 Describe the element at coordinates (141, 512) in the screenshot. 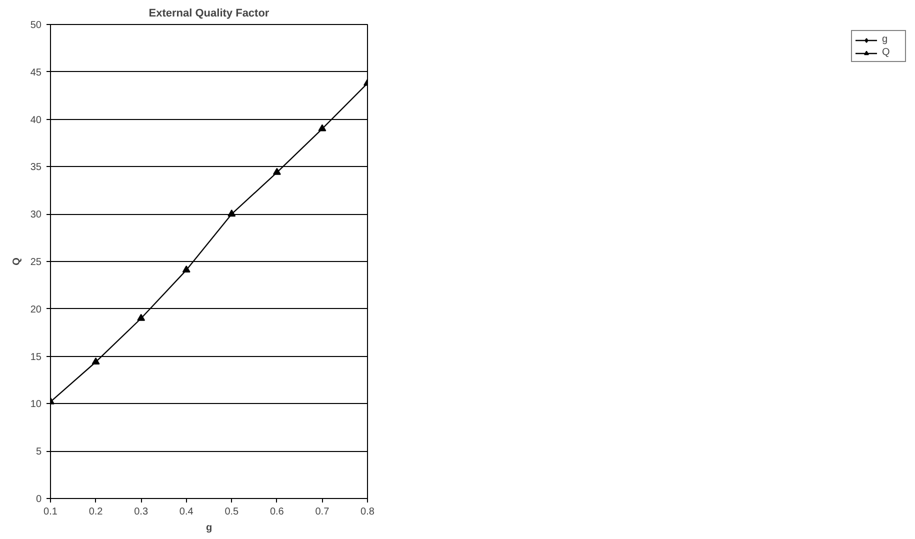

I see `x-tick-label: 0.3` at that location.